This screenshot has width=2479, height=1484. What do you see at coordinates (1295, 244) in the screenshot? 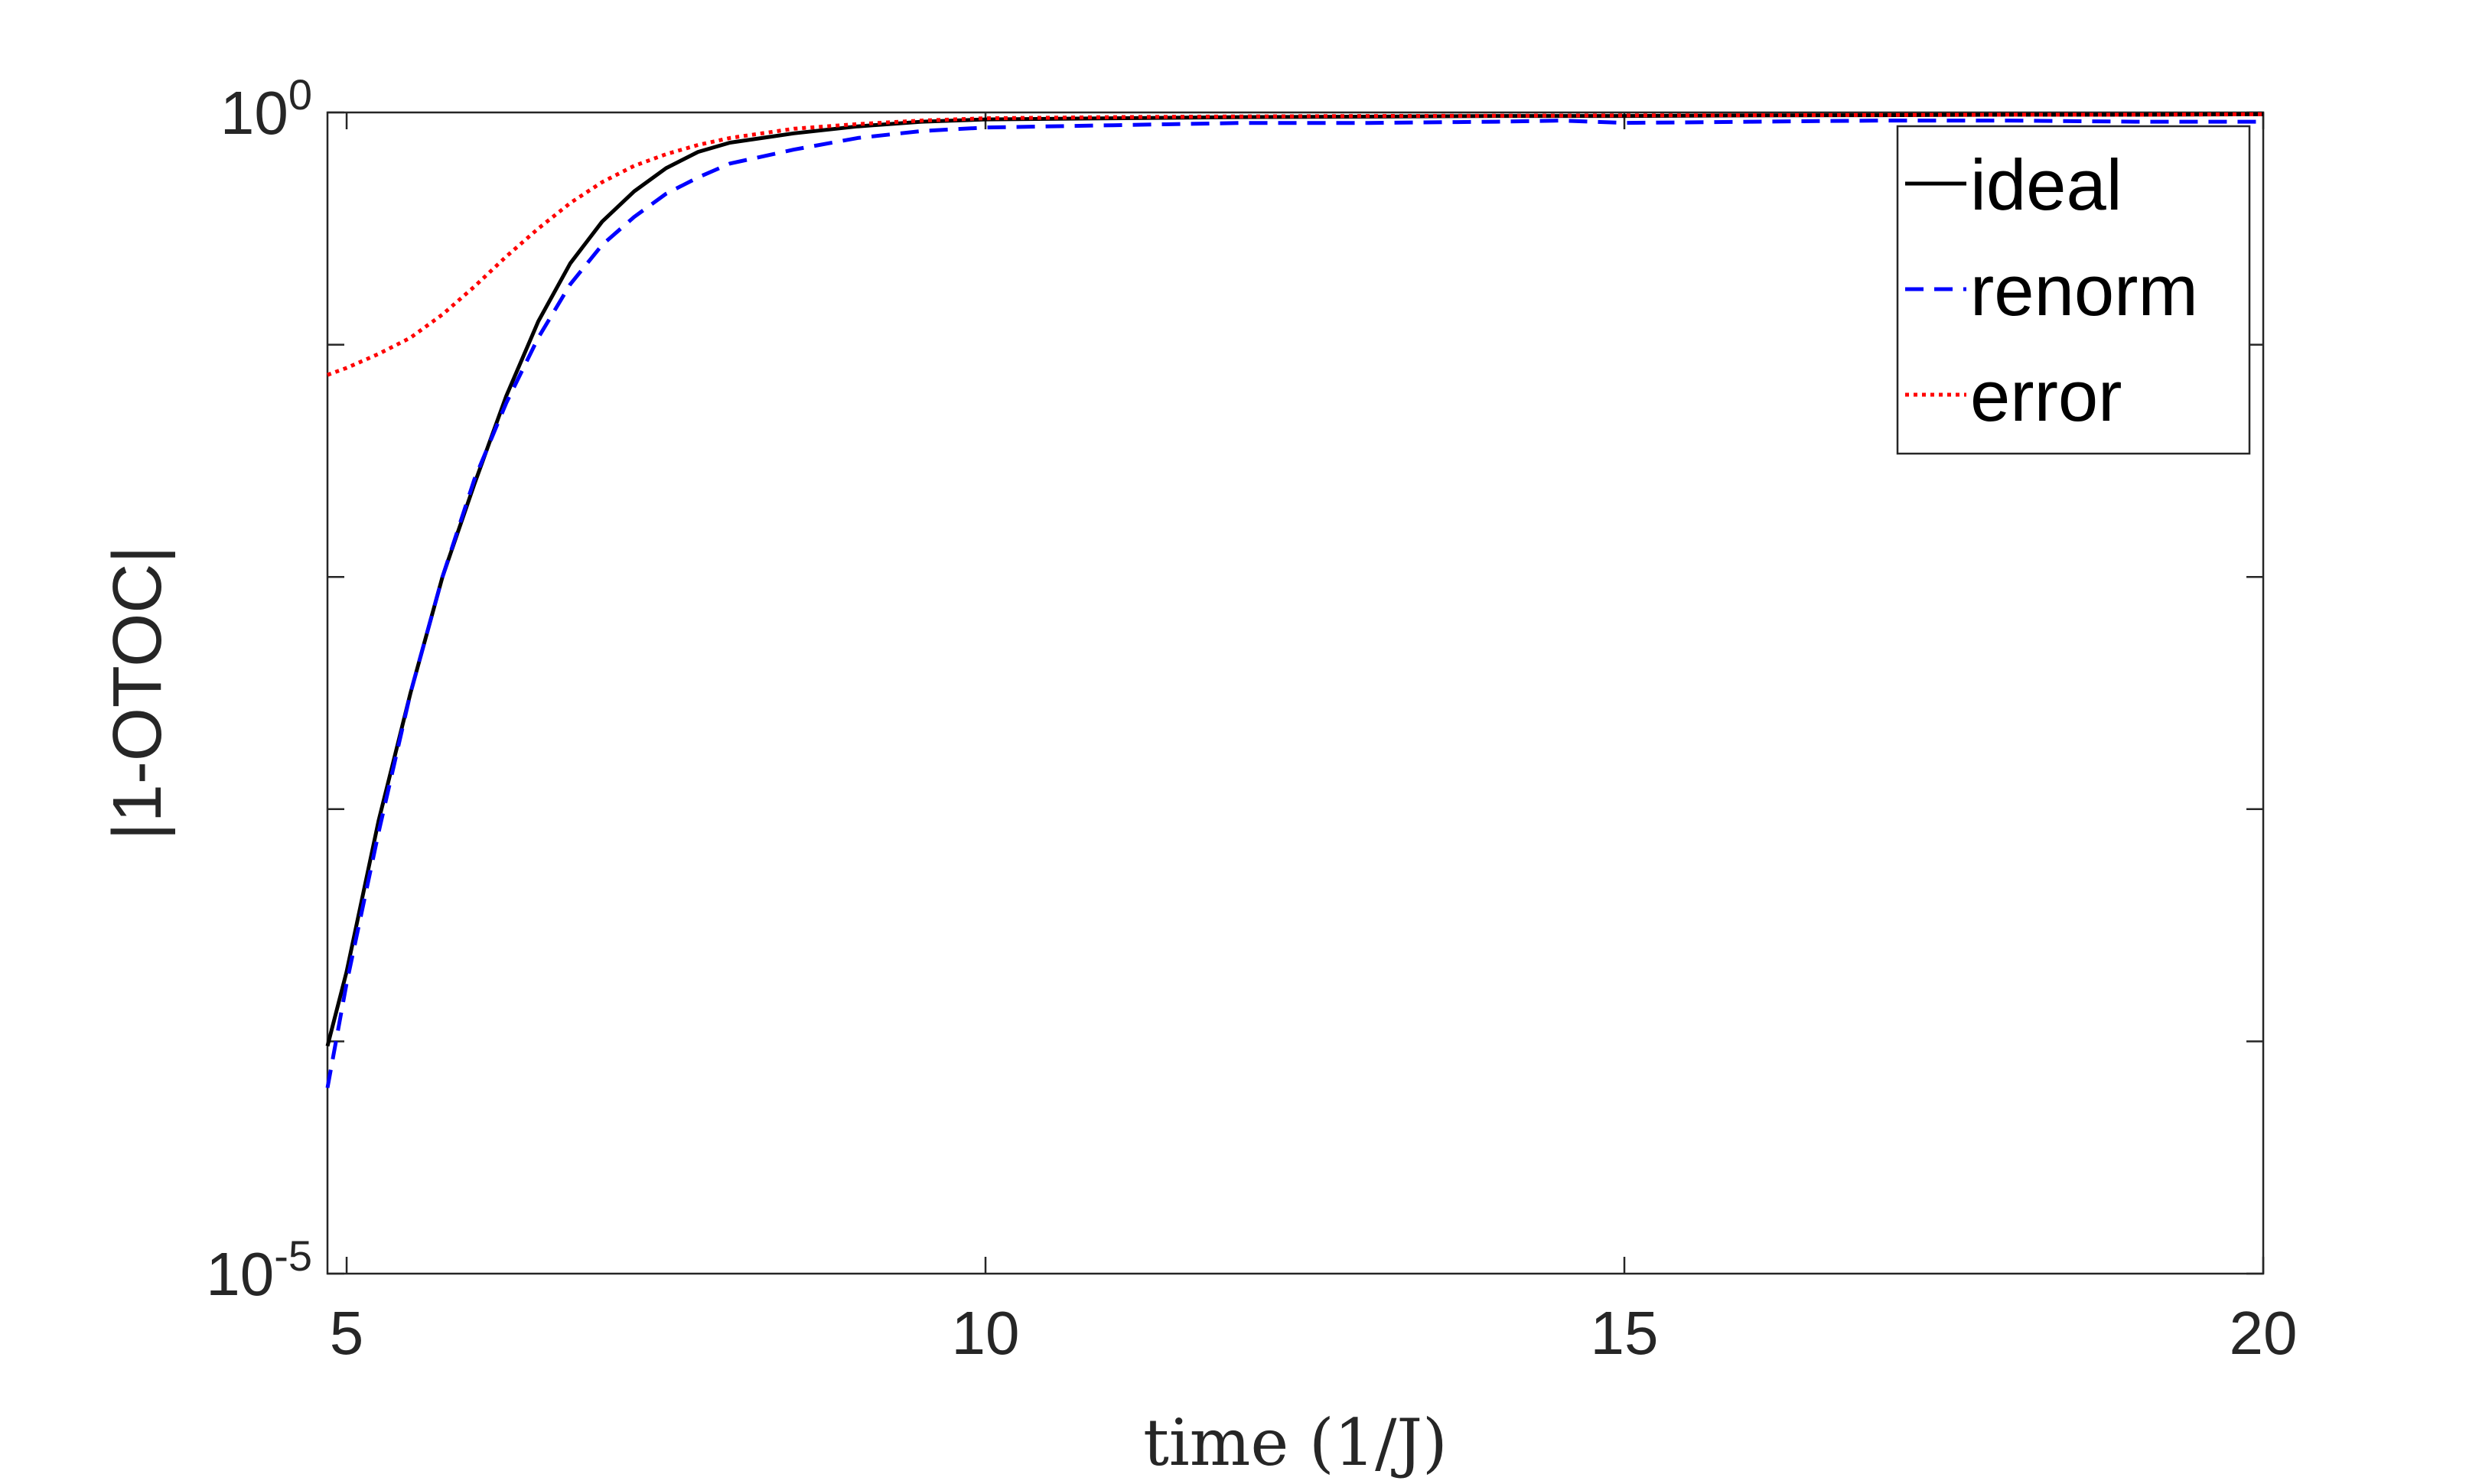
I see `series-line-error` at bounding box center [1295, 244].